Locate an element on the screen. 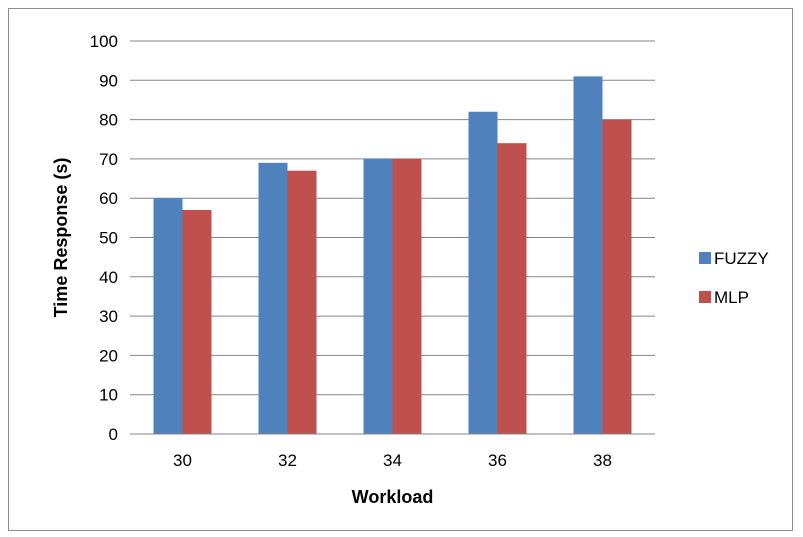 The height and width of the screenshot is (537, 803). y-tick-label: 20 is located at coordinates (108, 355).